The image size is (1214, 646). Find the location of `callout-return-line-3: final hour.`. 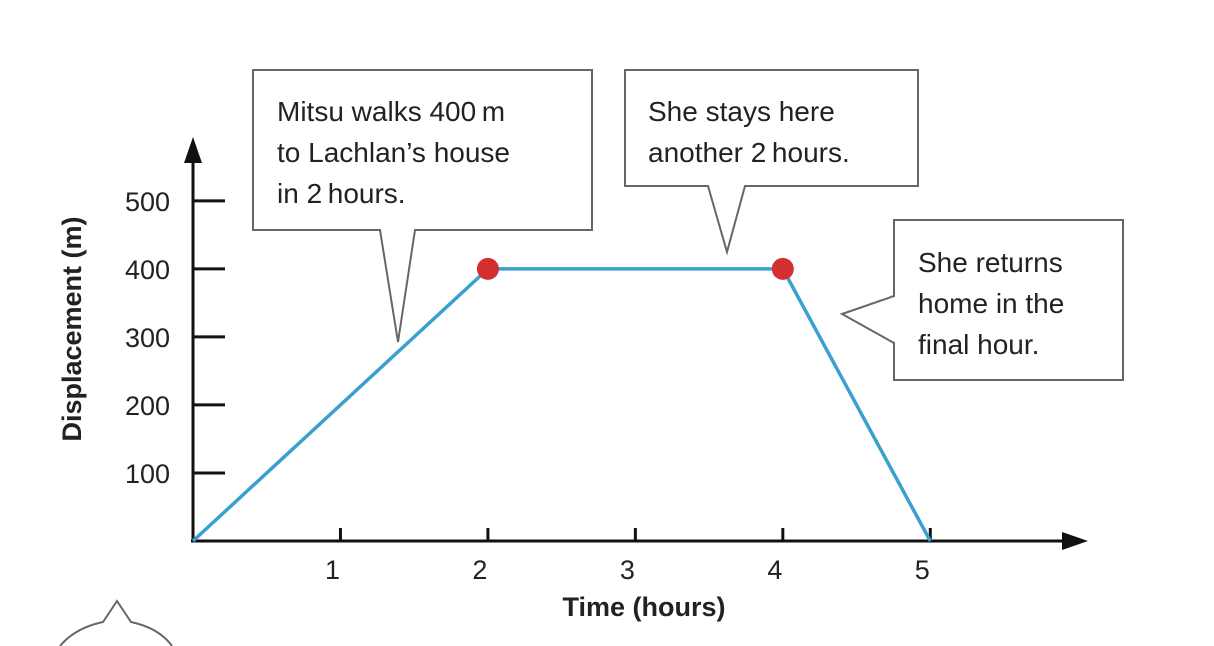

callout-return-line-3: final hour. is located at coordinates (978, 344).